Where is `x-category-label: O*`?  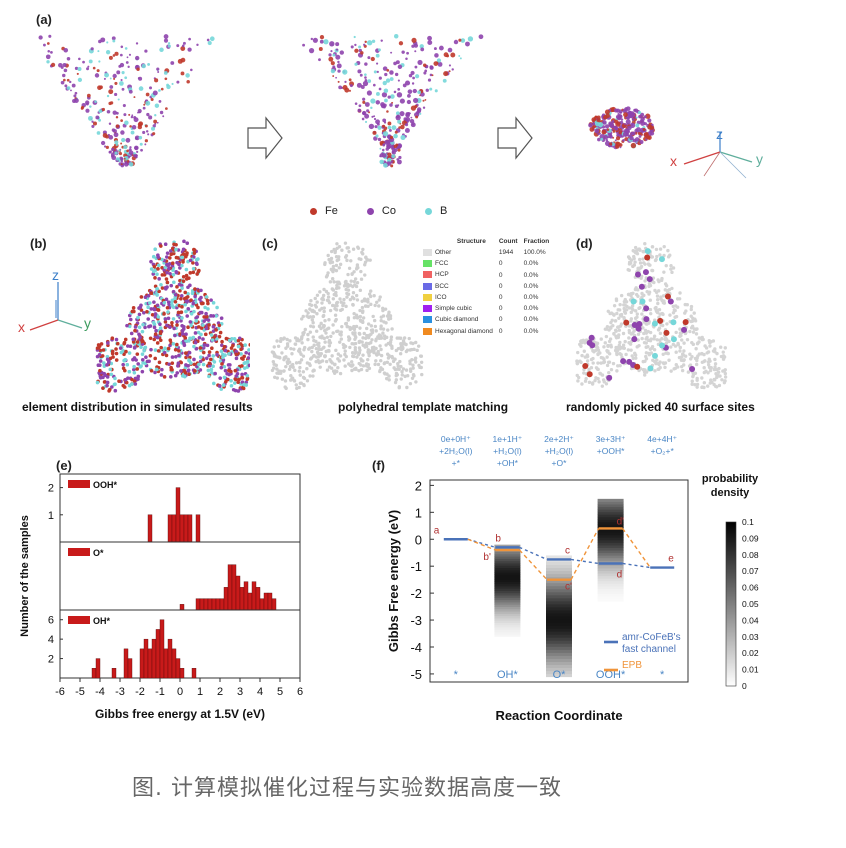
x-category-label: O* is located at coordinates (560, 675).